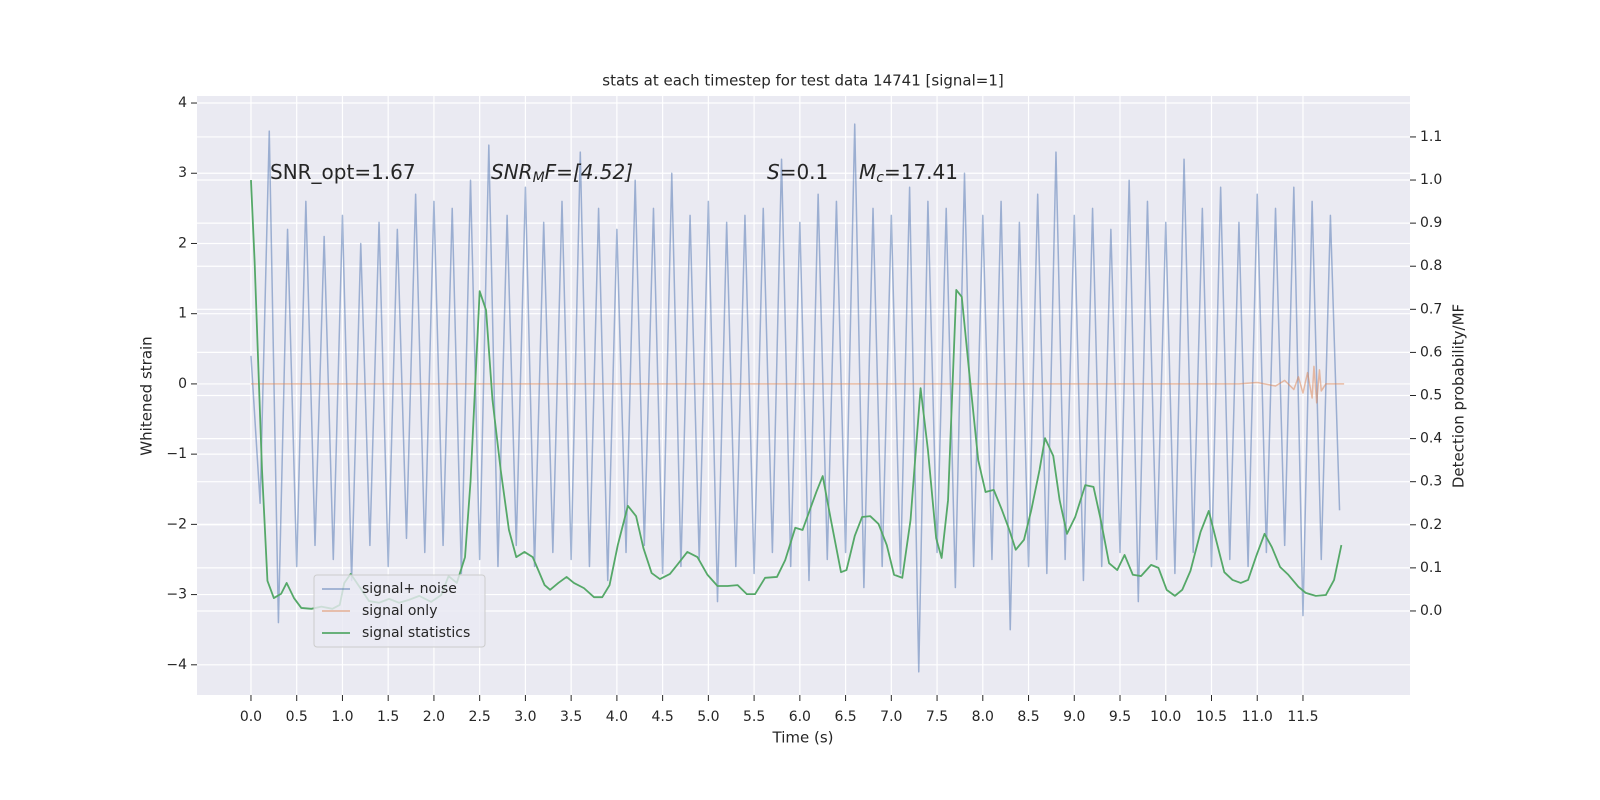  What do you see at coordinates (1431, 525) in the screenshot?
I see `y2-tick-label: 0.2` at bounding box center [1431, 525].